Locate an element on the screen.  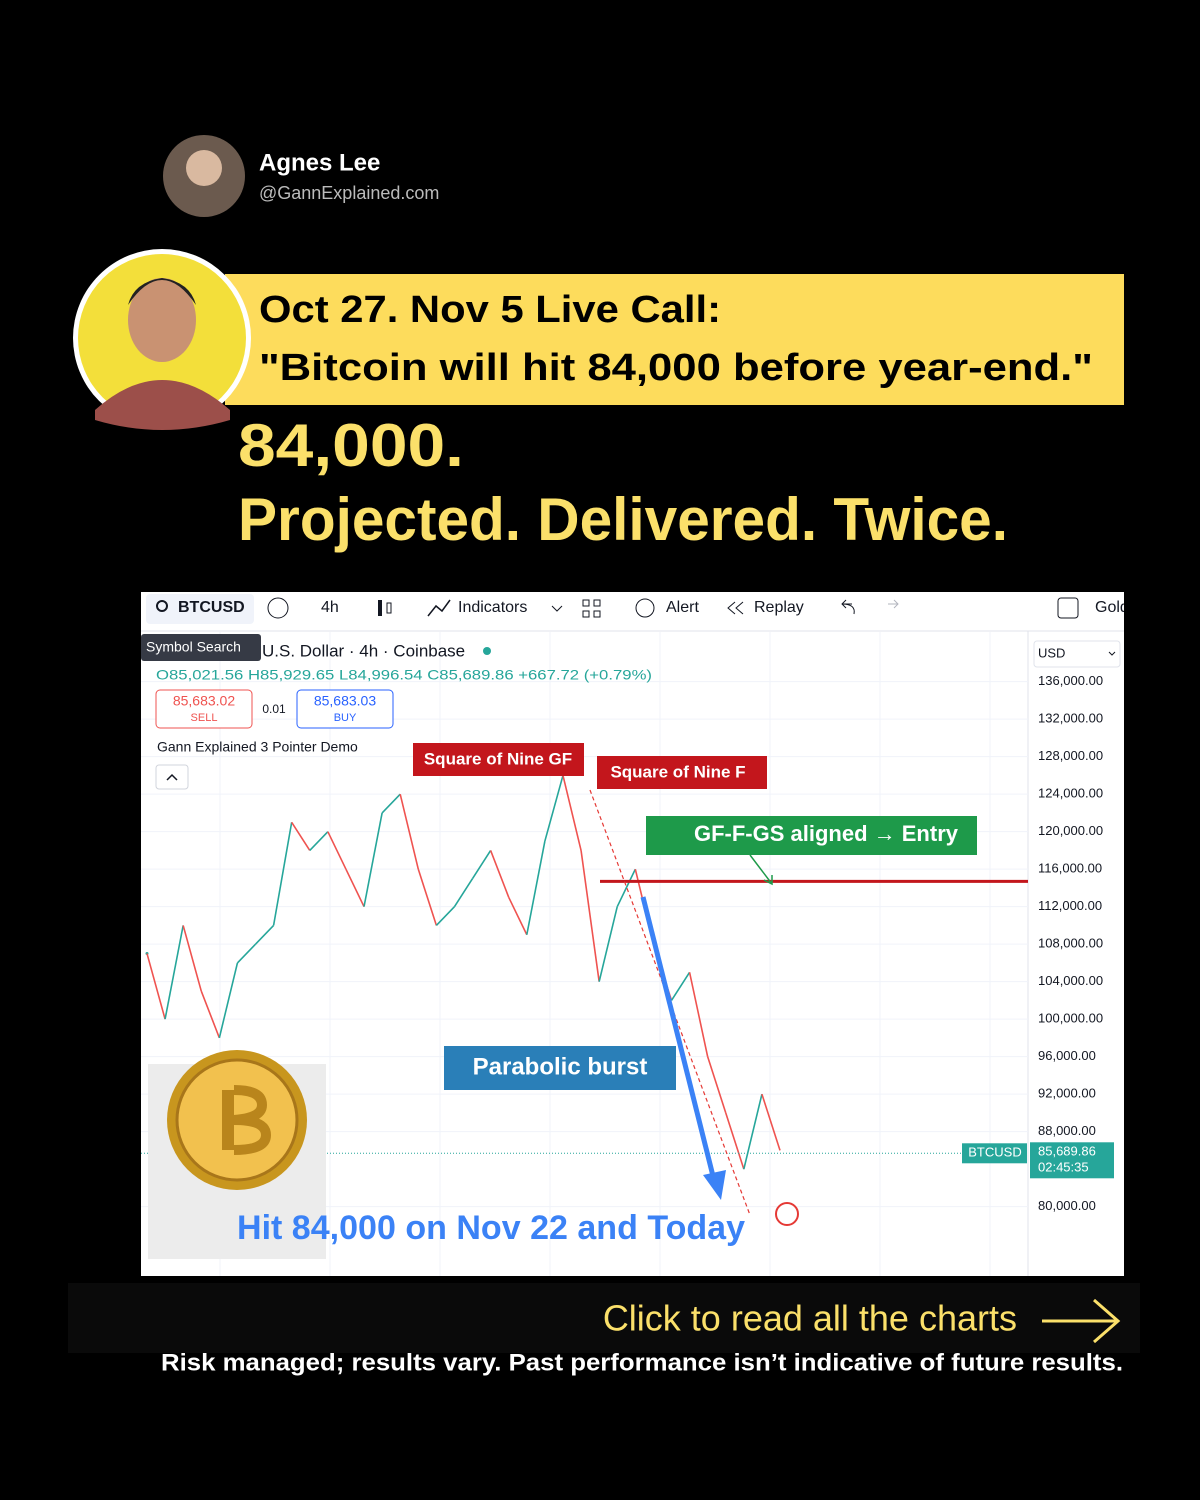
cta-arrow is located at coordinates (1081, 1321).